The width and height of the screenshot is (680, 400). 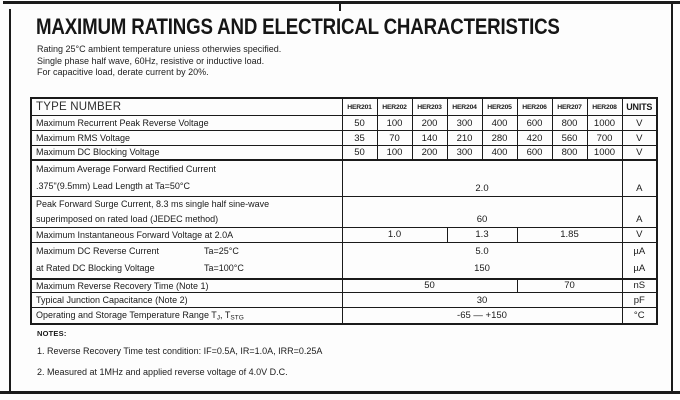 I want to click on cell-unit-ta100: µA, so click(x=639, y=268).